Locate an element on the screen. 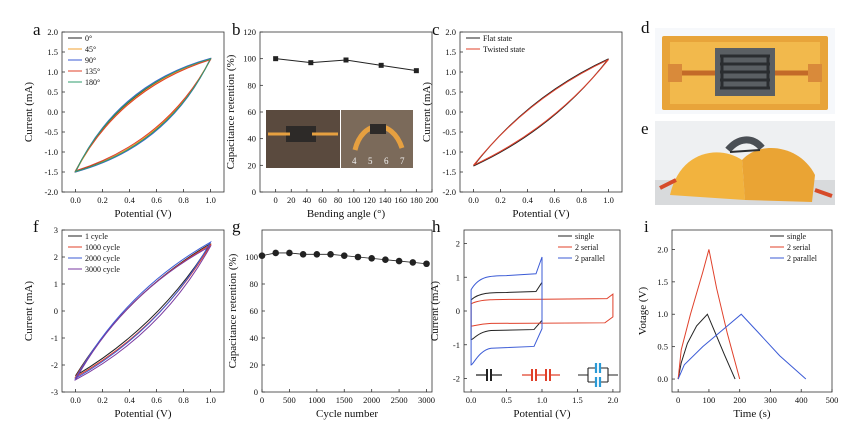 This screenshot has height=431, width=860. legend-label: 1000 cycle is located at coordinates (102, 247).